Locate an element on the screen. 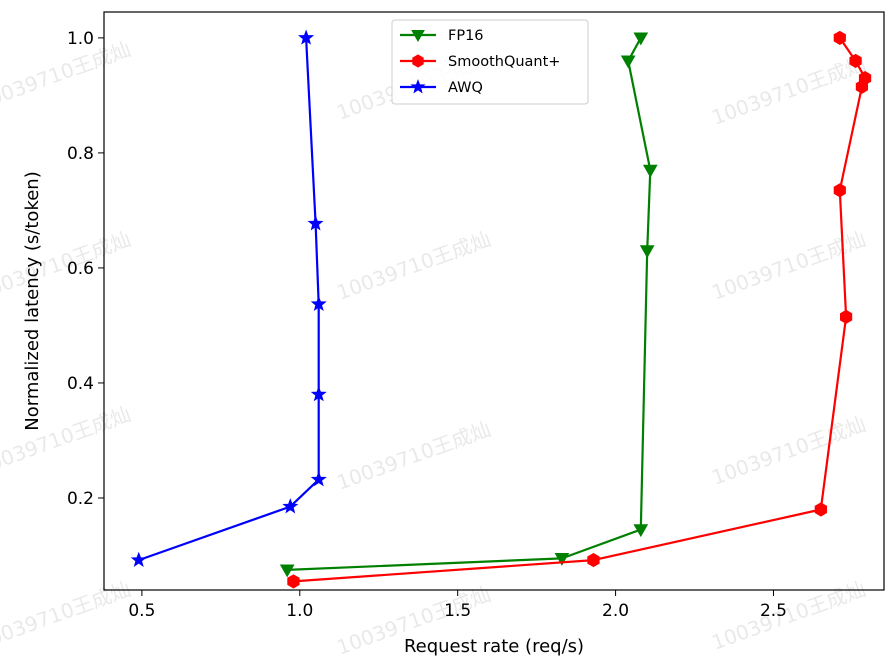 This screenshot has width=896, height=664. y-axis-label: Normalized latency (s/token) is located at coordinates (32, 300).